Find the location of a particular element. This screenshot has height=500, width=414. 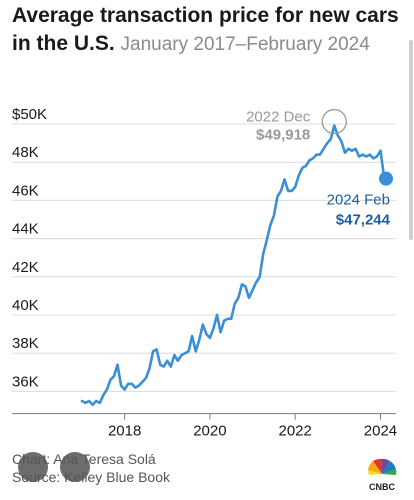

x-tick-label: 2018 is located at coordinates (124, 431).